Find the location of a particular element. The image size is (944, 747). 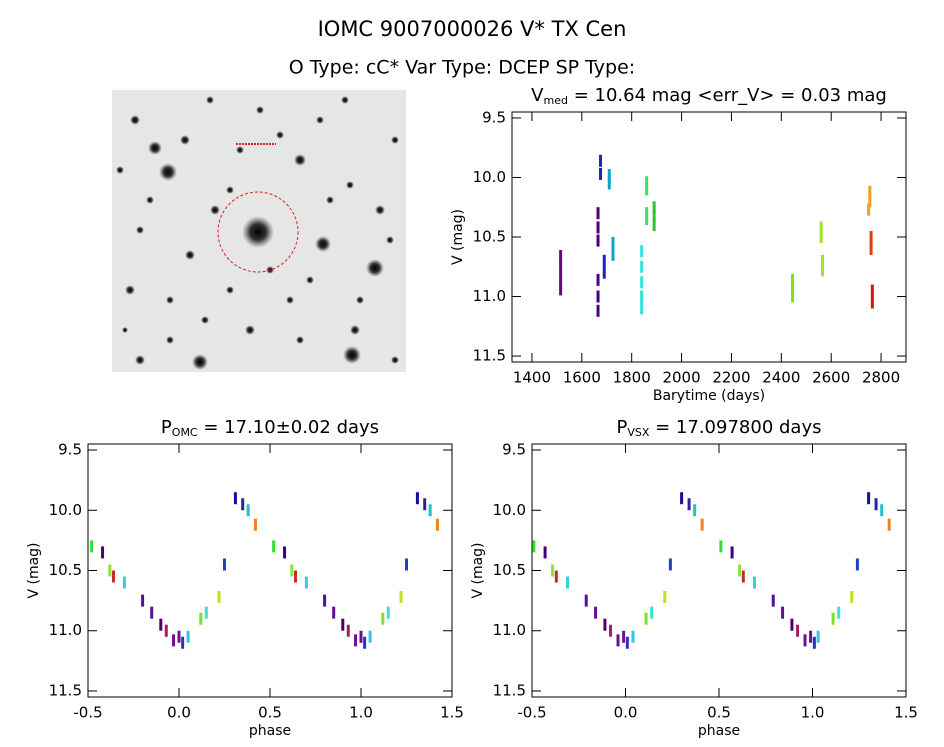

chart-title: PVSX = 17.097800 days is located at coordinates (719, 428).